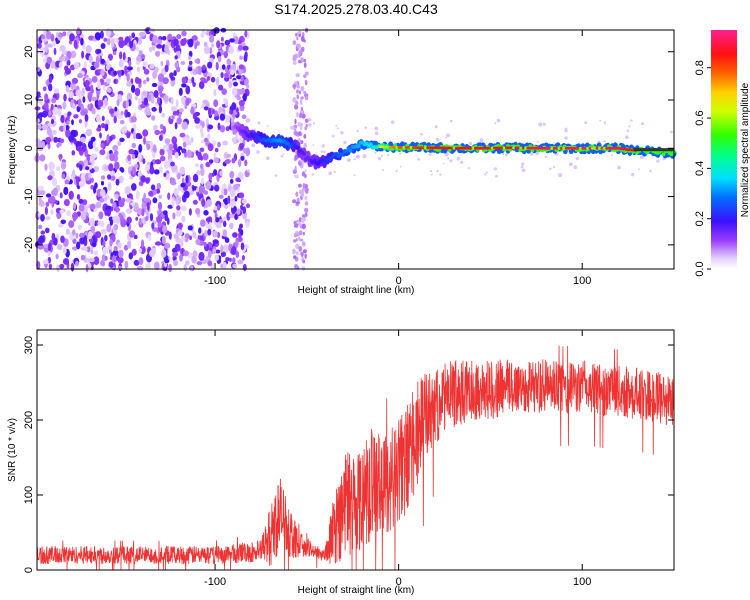 Image resolution: width=750 pixels, height=600 pixels. I want to click on x-tick-label: 0, so click(399, 582).